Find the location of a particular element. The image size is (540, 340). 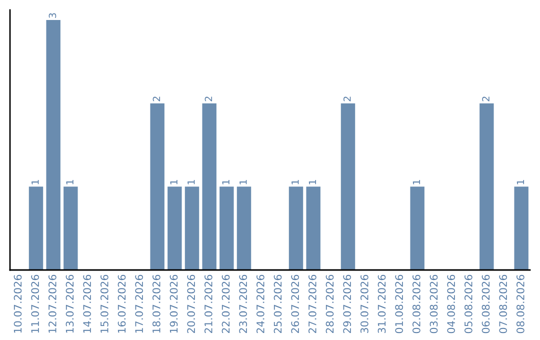

x-tick-label: 21.07.2026 is located at coordinates (208, 304).